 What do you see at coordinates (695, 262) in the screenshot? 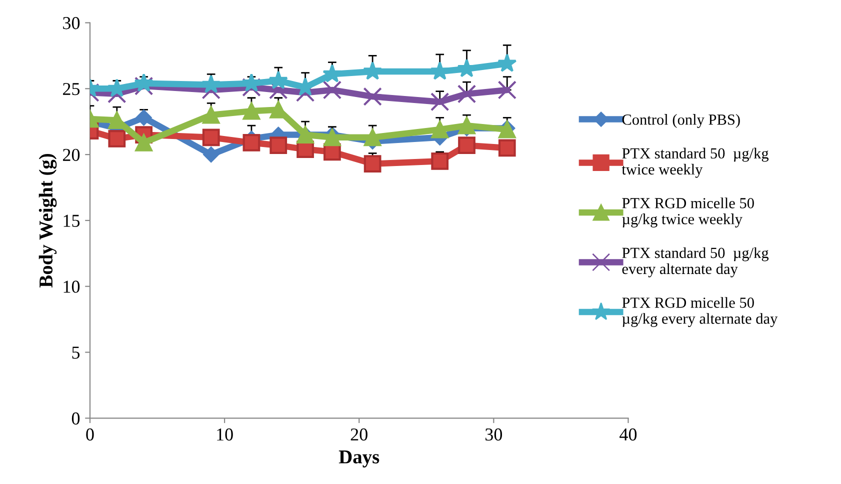
I see `legend-label: PTX standard 50 µg/kg every alternate day` at bounding box center [695, 262].